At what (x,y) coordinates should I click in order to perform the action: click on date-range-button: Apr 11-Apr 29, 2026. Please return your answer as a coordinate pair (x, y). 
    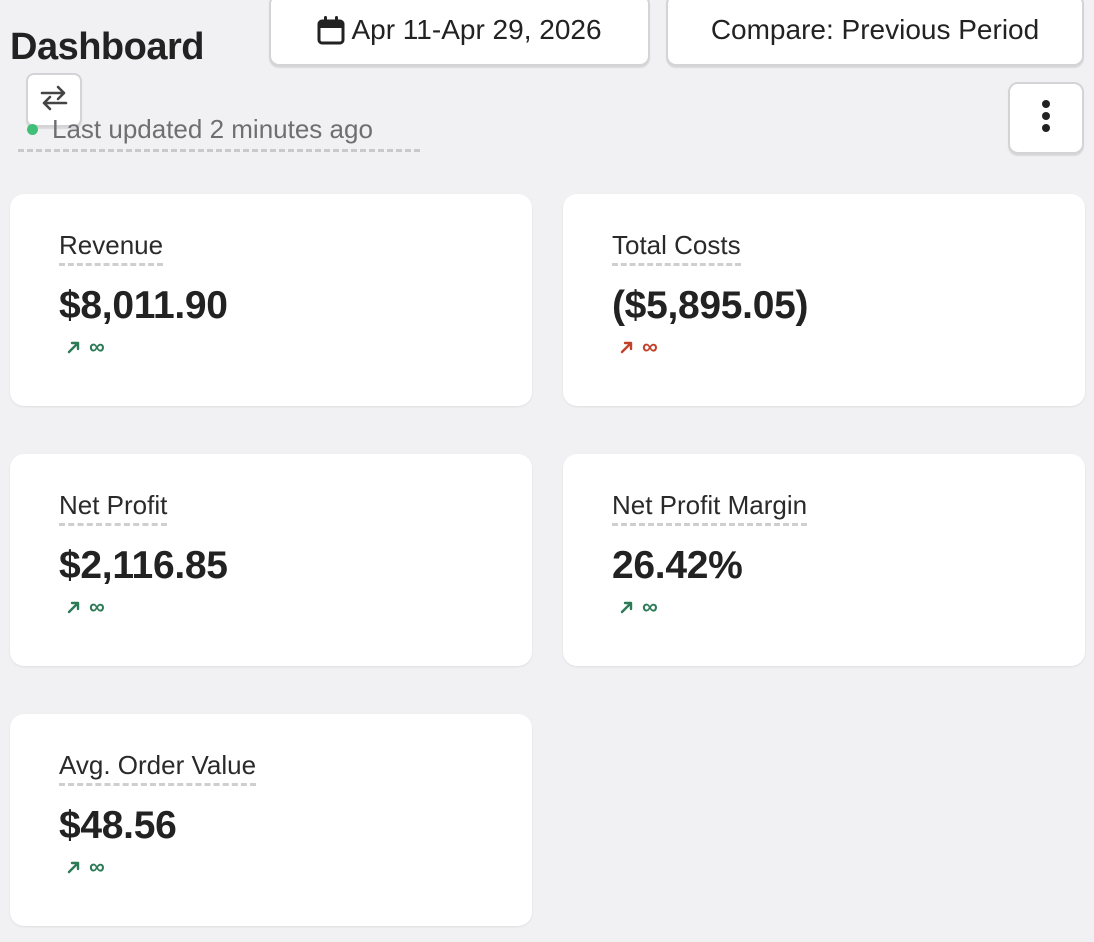
    Looking at the image, I should click on (459, 33).